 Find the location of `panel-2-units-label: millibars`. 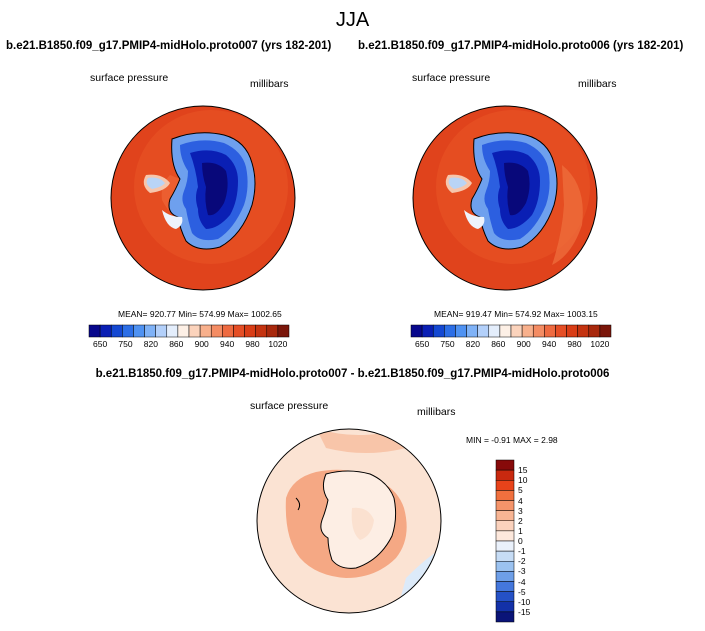

panel-2-units-label: millibars is located at coordinates (597, 84).